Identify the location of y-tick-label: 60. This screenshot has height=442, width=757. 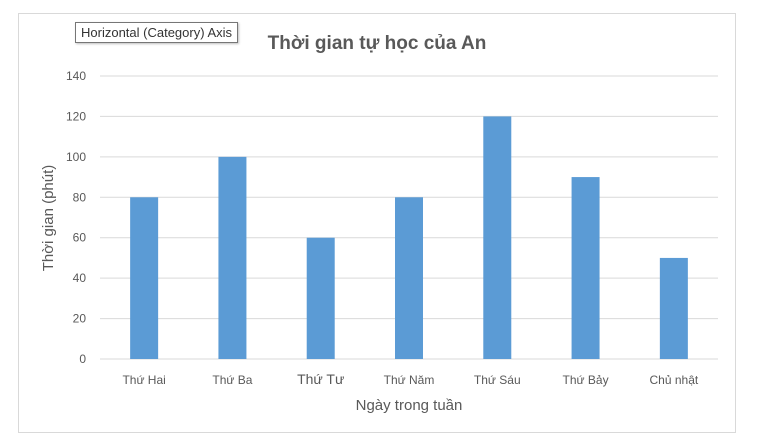
(80, 238).